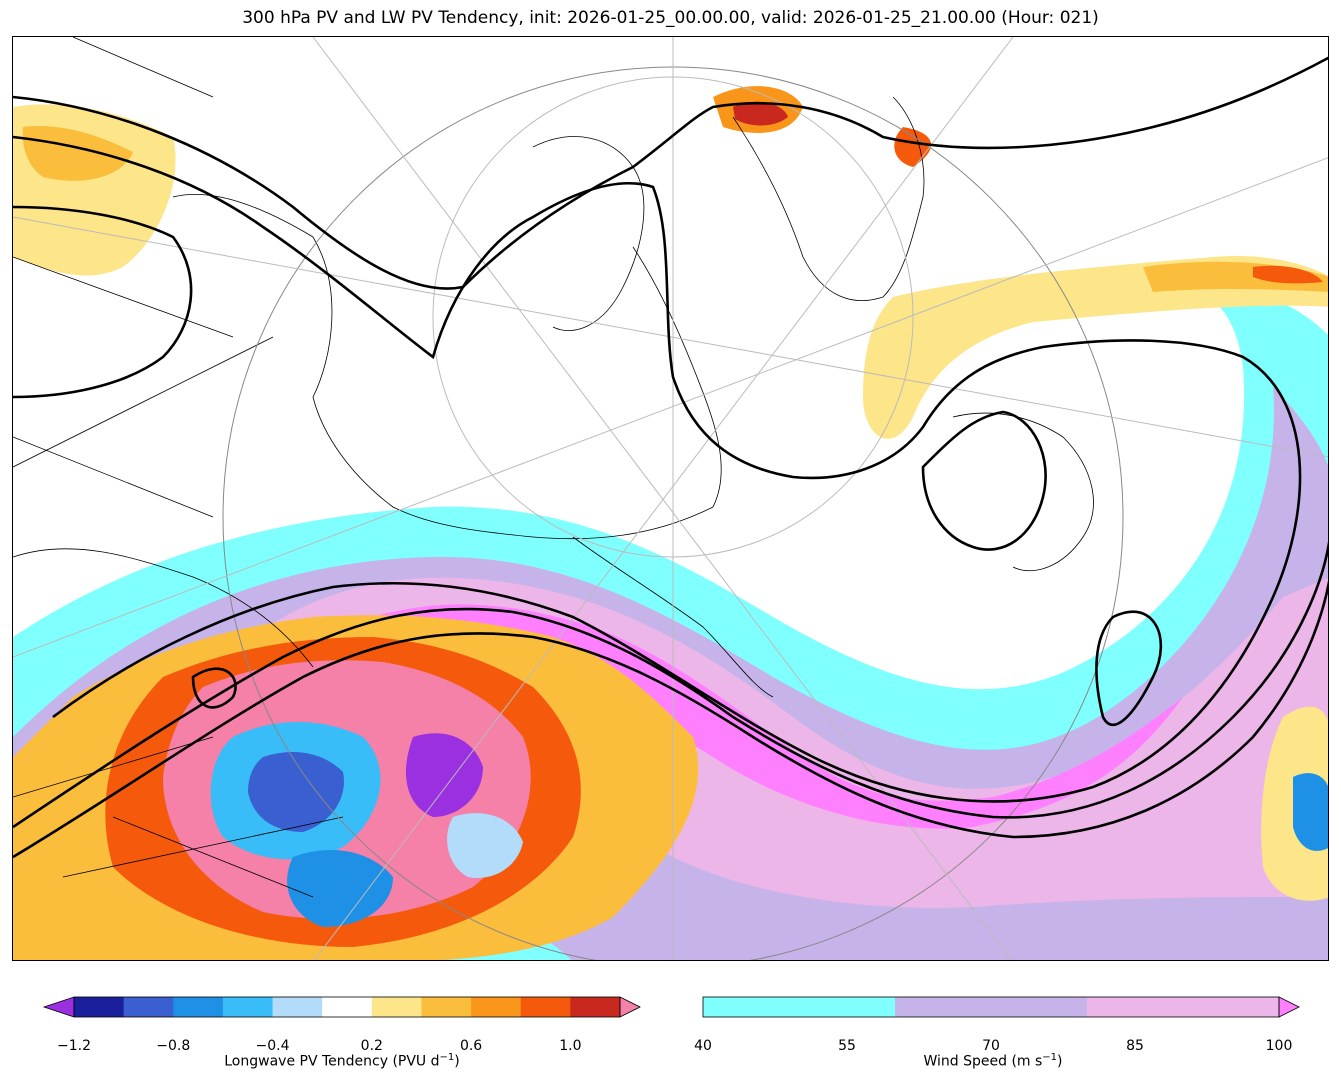 The width and height of the screenshot is (1341, 1084). What do you see at coordinates (1060, 1061) in the screenshot?
I see `wind-label-suffix: )` at bounding box center [1060, 1061].